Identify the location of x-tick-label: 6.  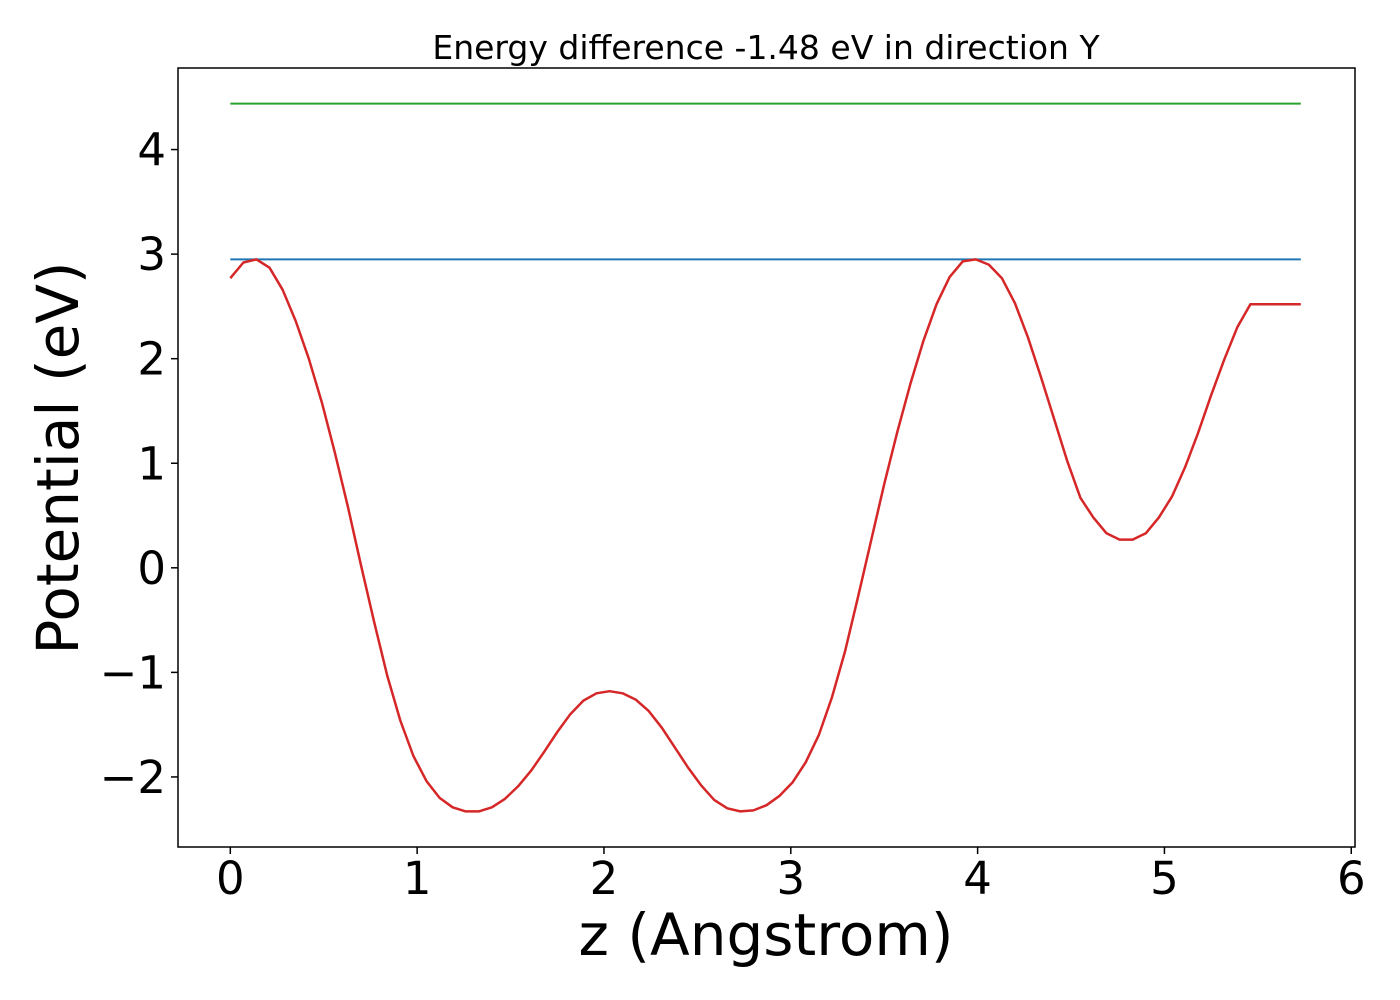
(1351, 878).